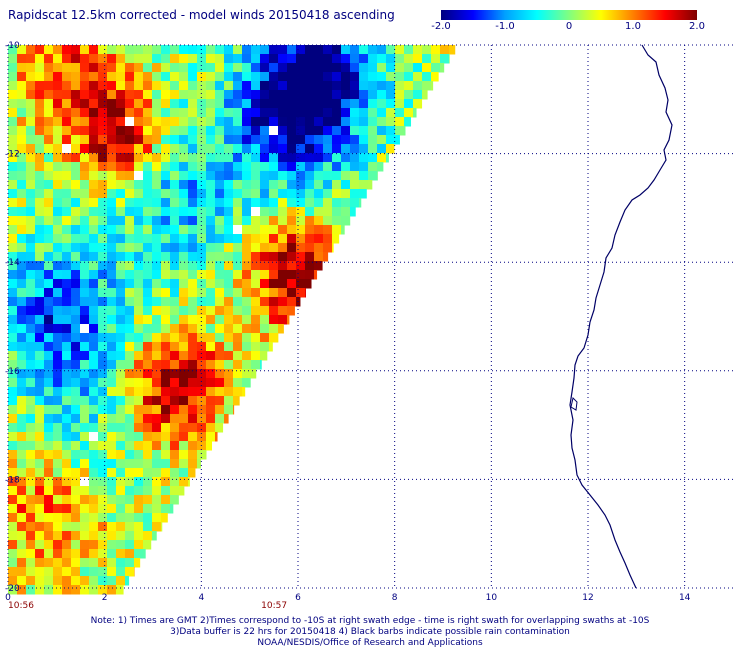 This screenshot has height=650, width=740. Describe the element at coordinates (298, 598) in the screenshot. I see `x-tick-label: 6` at that location.